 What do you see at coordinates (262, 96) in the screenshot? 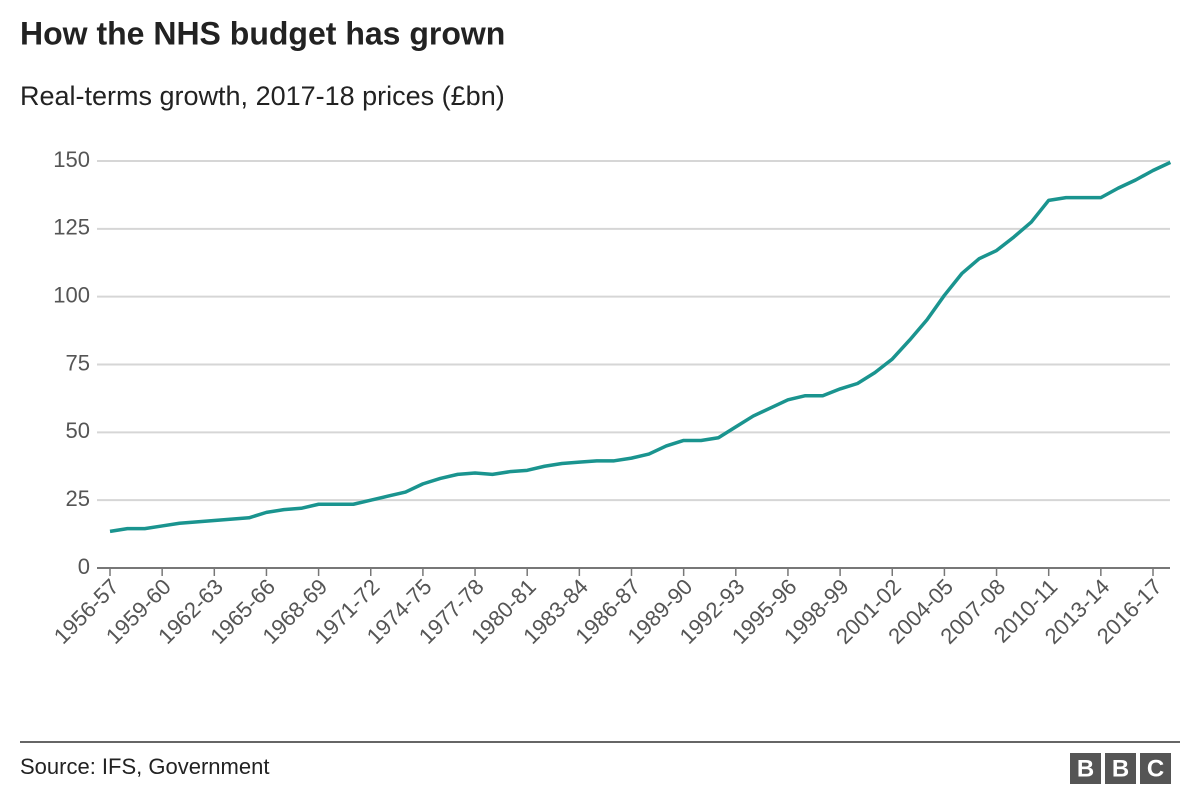
I see `chart-subtitle: Real-terms growth, 2017-18 prices (£bn)` at bounding box center [262, 96].